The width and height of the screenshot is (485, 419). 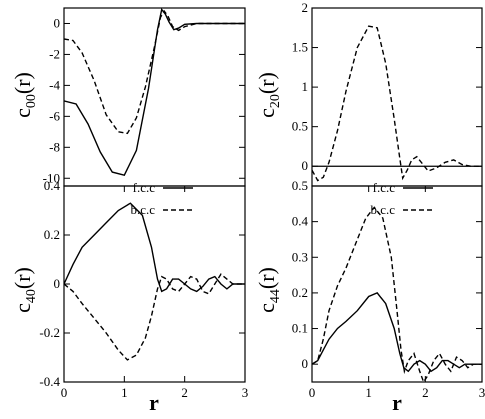 I want to click on y-tick-label: -2, so click(x=54, y=53).